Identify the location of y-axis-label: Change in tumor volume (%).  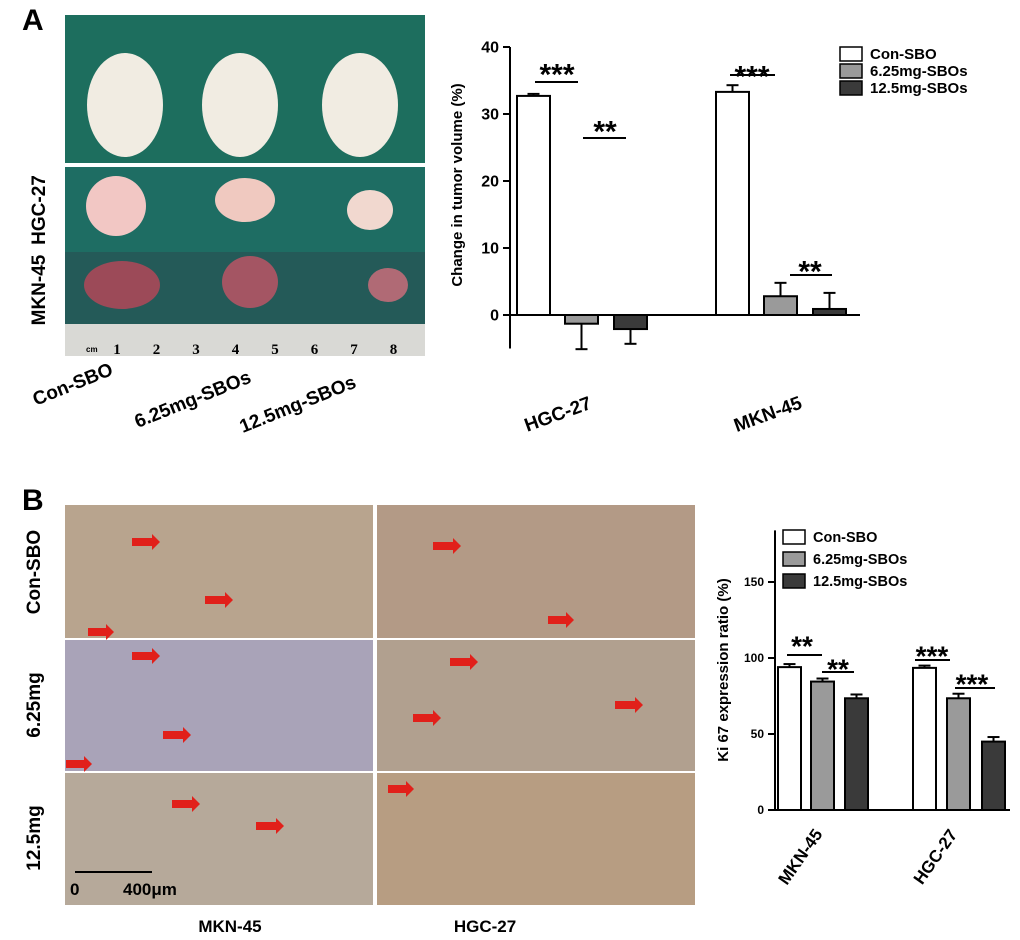
(457, 184).